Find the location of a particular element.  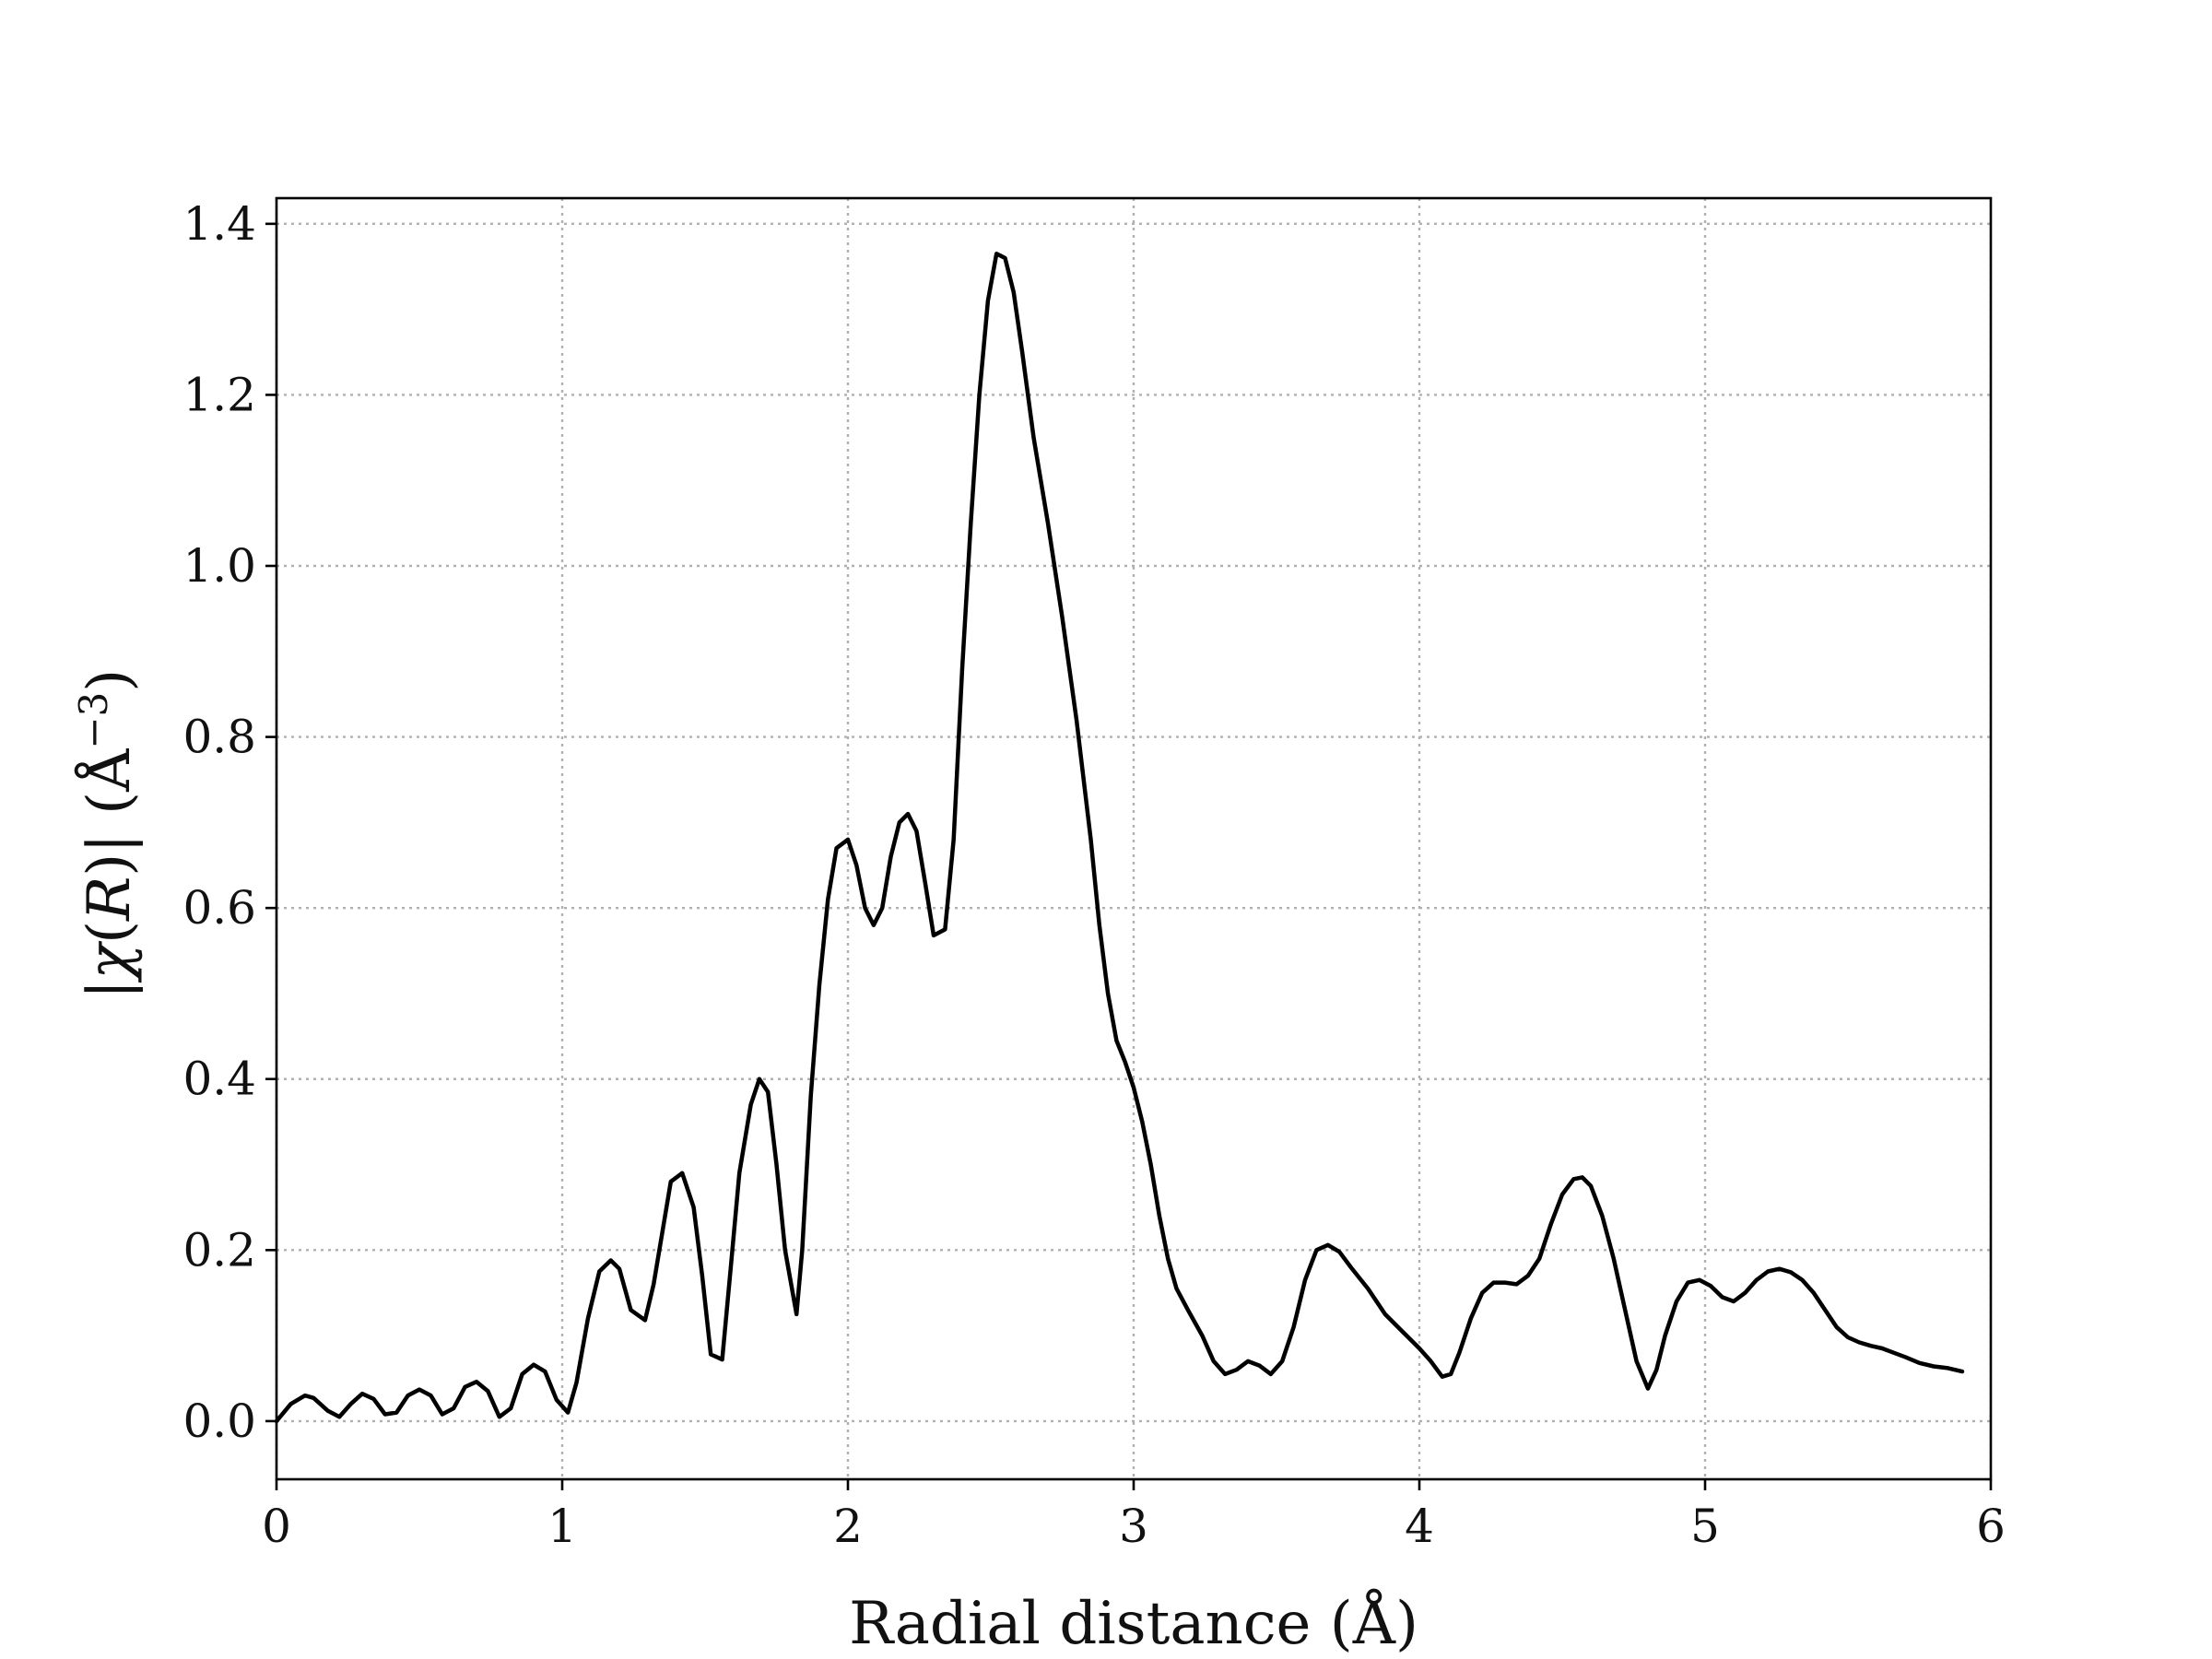

y-tick-label: 1.4 is located at coordinates (219, 224).